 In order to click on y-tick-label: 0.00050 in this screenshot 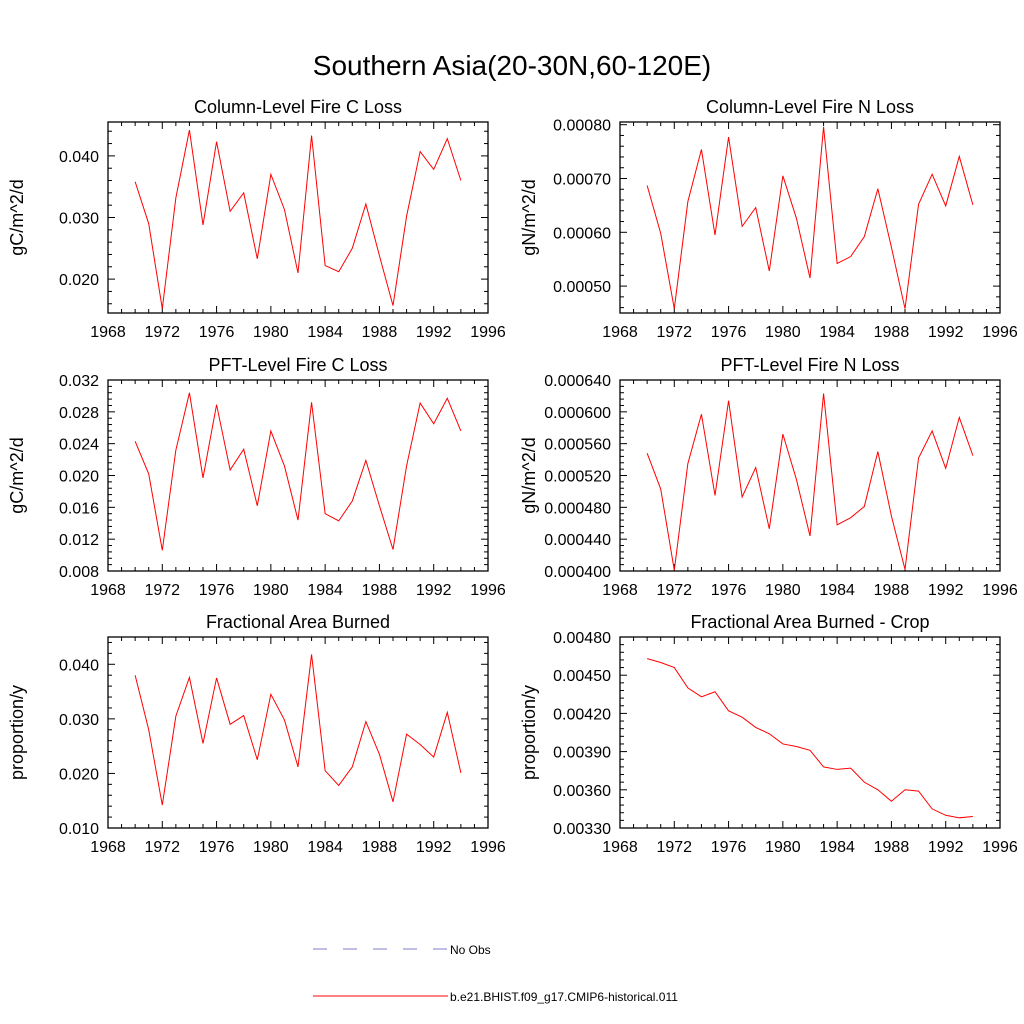, I will do `click(582, 287)`.